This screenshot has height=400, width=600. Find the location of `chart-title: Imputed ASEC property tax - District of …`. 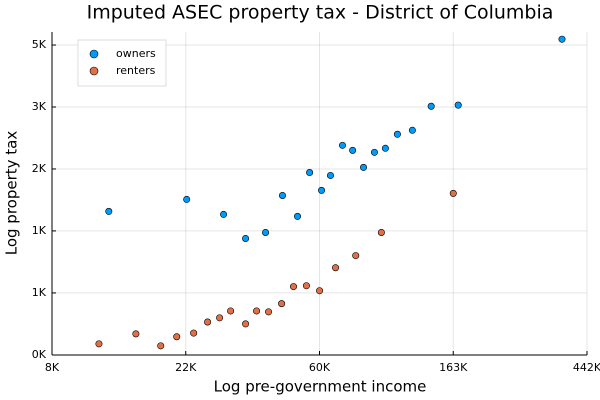

chart-title: Imputed ASEC property tax - District of … is located at coordinates (320, 13).